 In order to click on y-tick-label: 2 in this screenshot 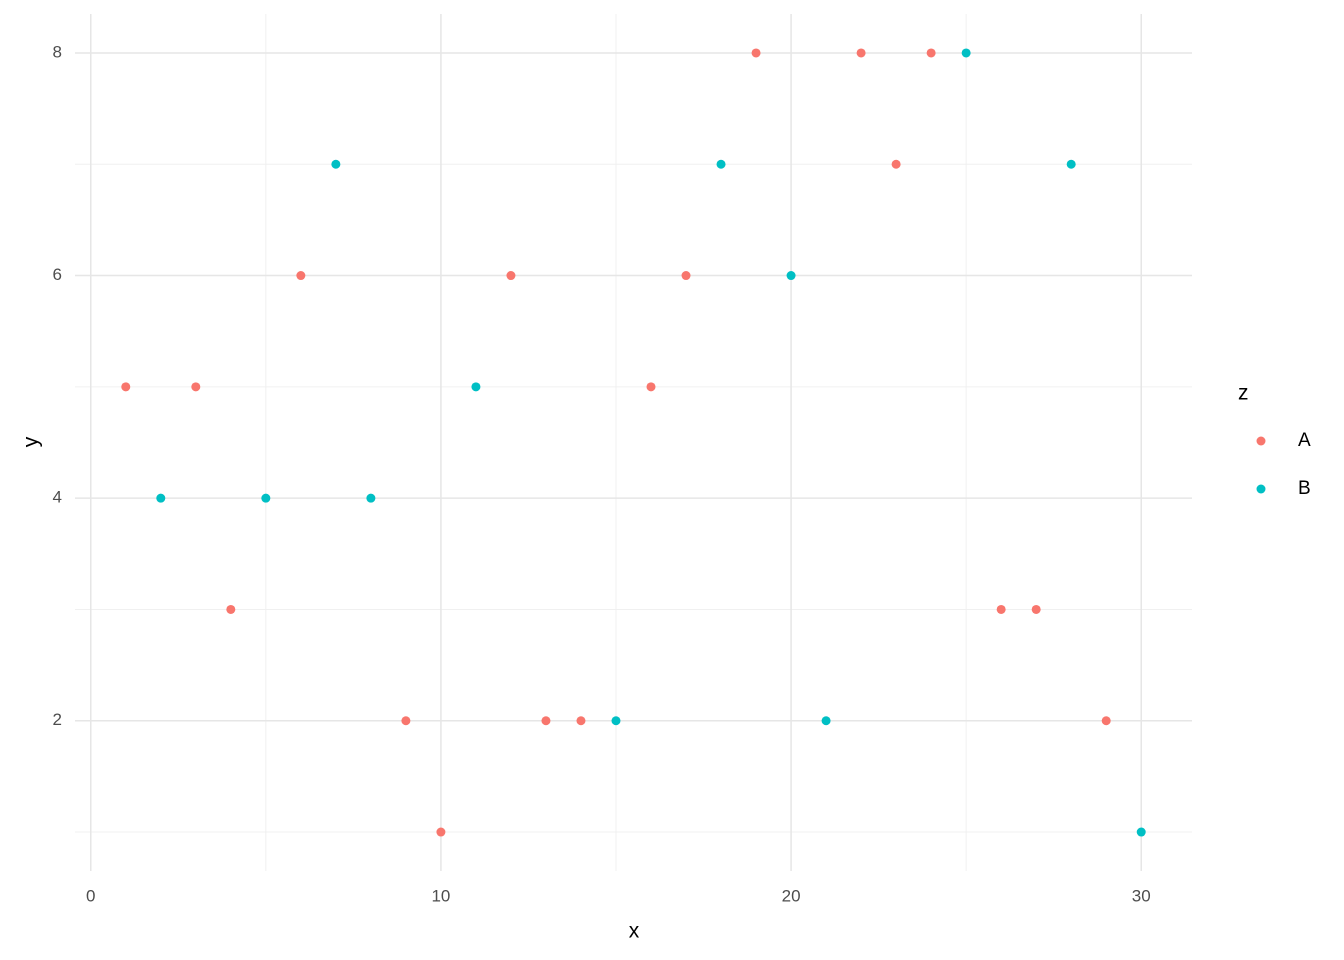, I will do `click(57, 719)`.